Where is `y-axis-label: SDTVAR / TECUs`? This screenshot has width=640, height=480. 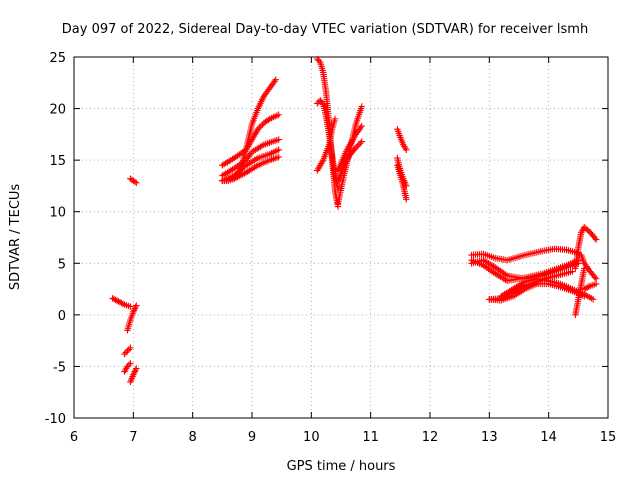 y-axis-label: SDTVAR / TECUs is located at coordinates (15, 237).